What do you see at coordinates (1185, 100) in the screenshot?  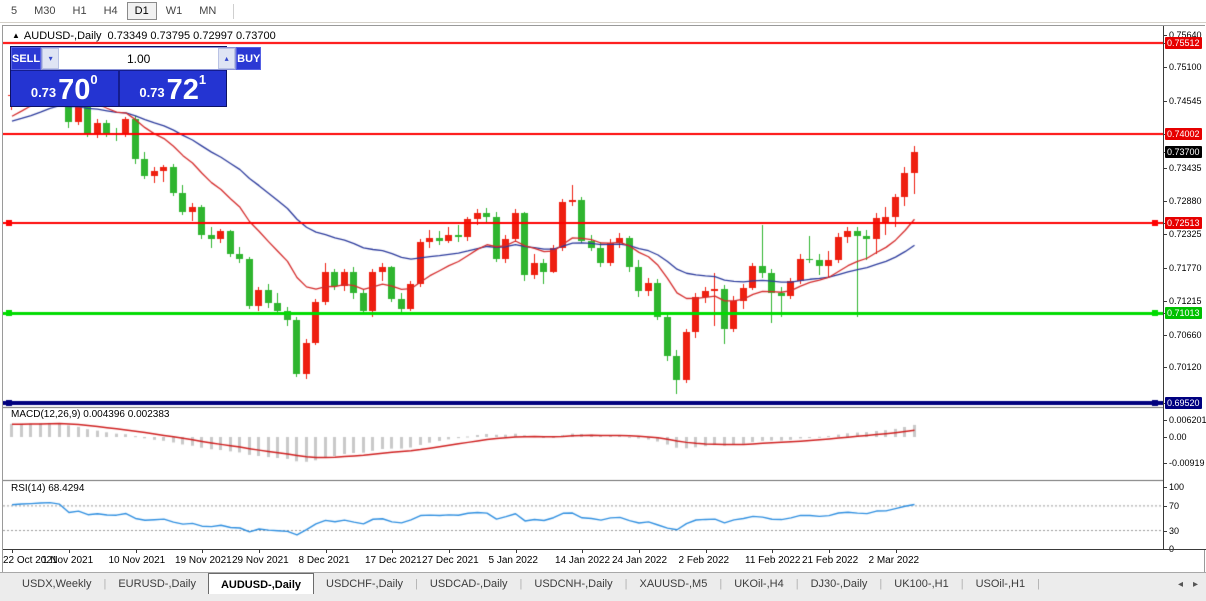 I see `axis-label: 0.74545` at bounding box center [1185, 100].